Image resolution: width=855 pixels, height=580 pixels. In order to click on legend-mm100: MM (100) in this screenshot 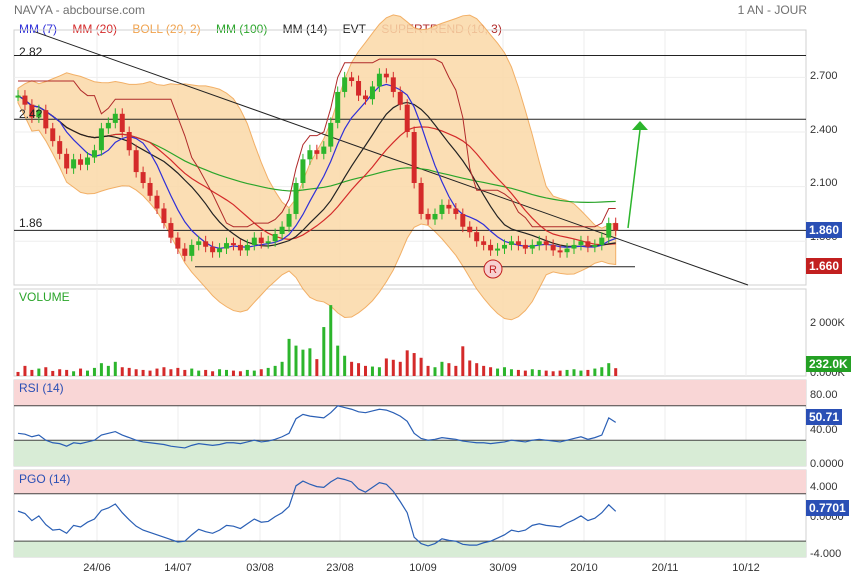, I will do `click(241, 29)`.